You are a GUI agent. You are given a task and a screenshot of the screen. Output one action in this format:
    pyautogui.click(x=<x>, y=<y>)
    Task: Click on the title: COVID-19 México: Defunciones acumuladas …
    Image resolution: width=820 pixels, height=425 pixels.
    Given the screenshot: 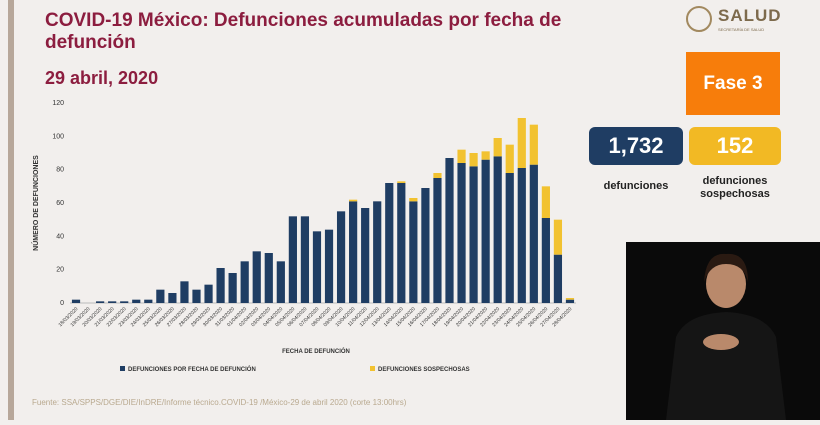 What is the action you would take?
    pyautogui.click(x=303, y=31)
    